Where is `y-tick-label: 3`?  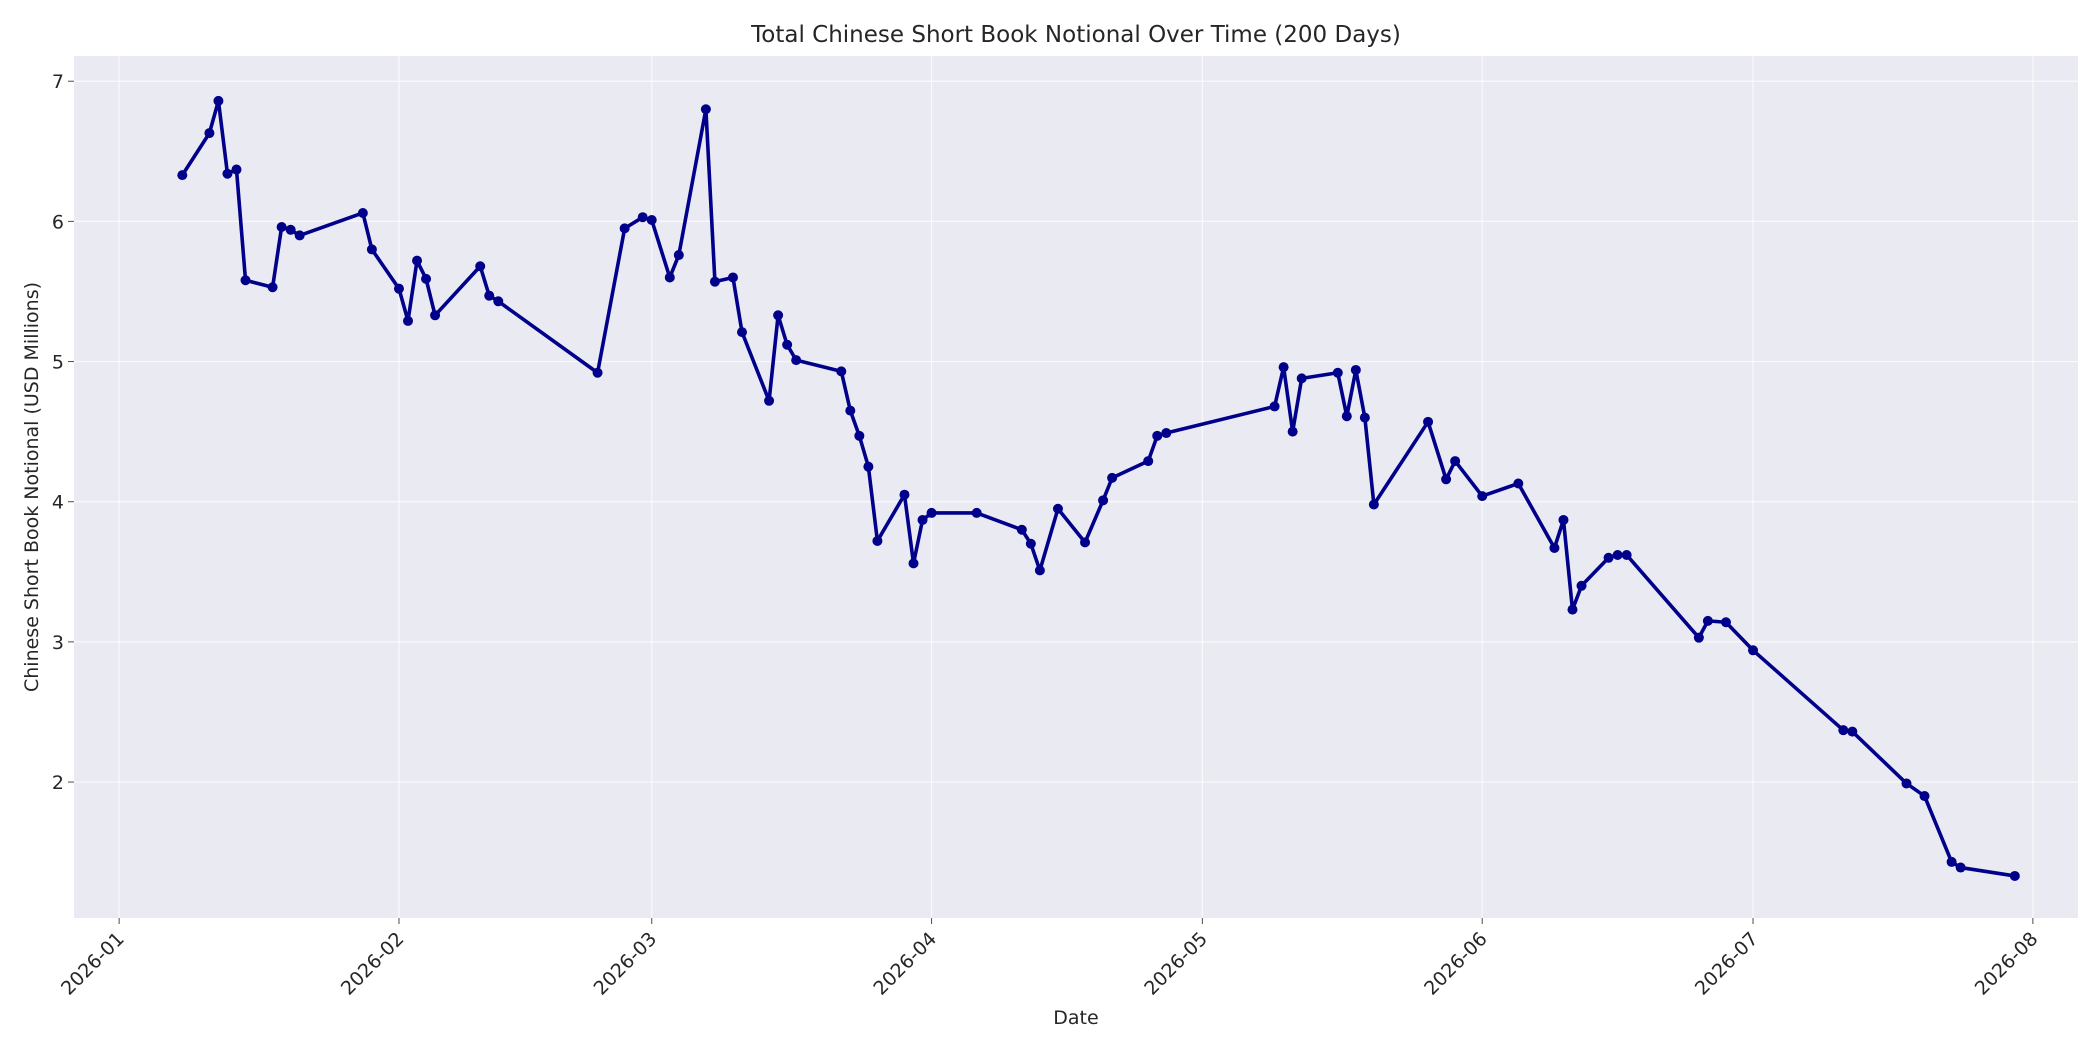 y-tick-label: 3 is located at coordinates (58, 643).